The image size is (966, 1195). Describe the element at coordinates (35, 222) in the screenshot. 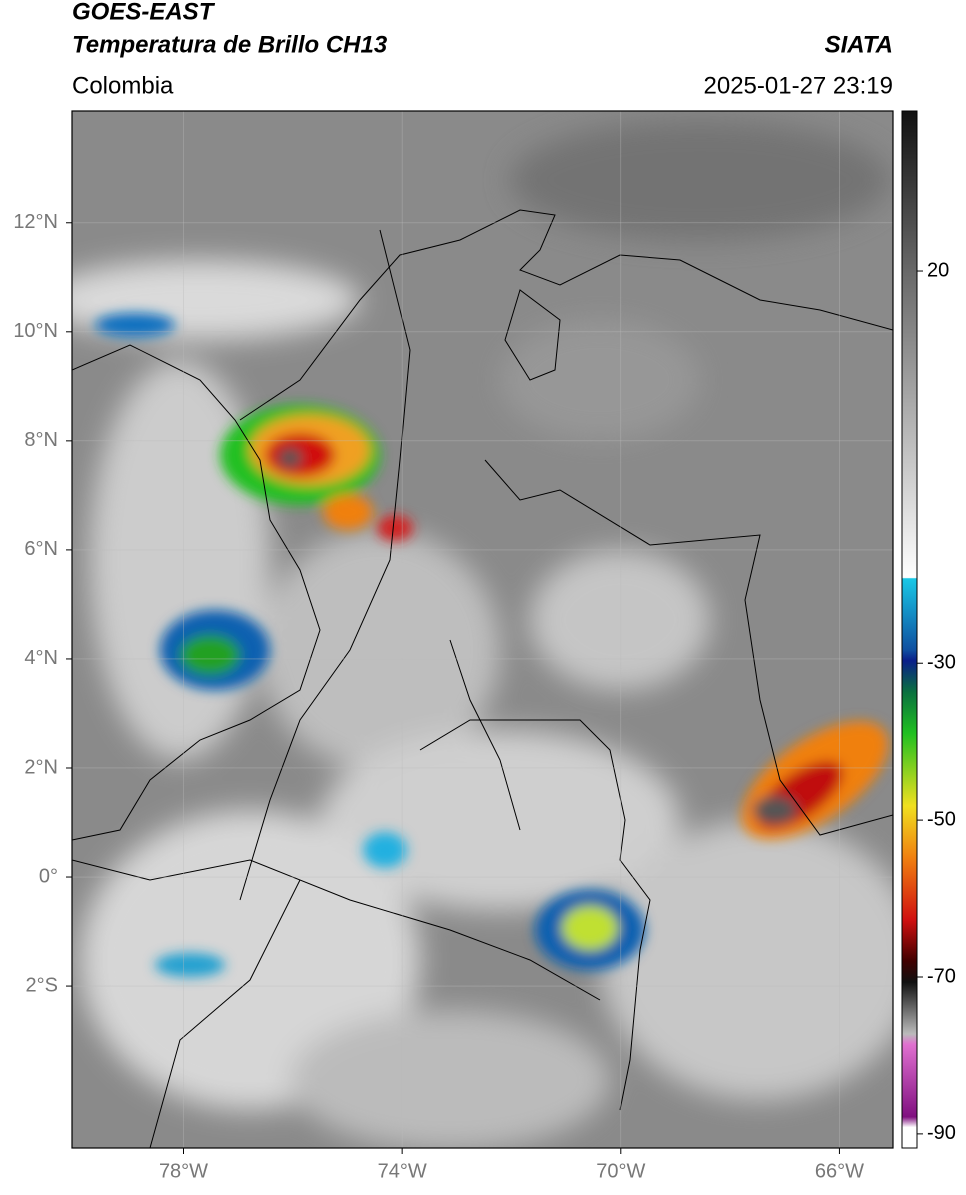

I see `y-tick-label: 12°N` at that location.